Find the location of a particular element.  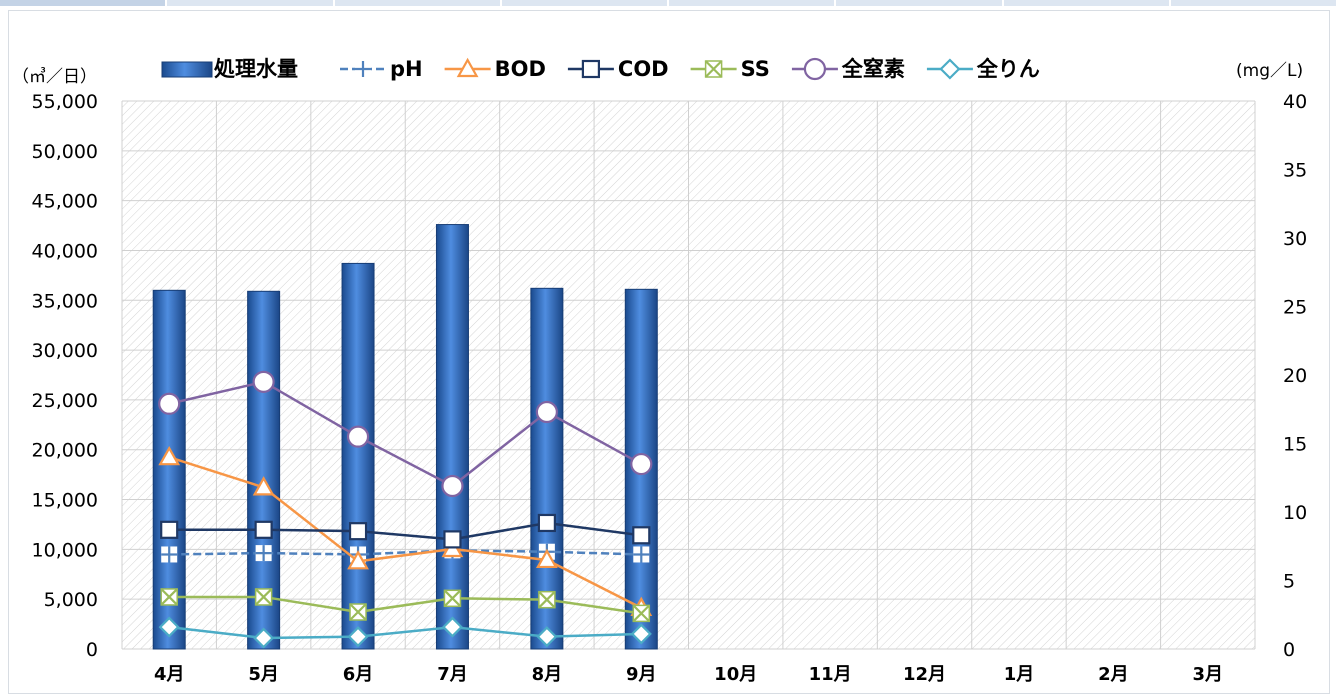

legend-label: pH is located at coordinates (406, 69).